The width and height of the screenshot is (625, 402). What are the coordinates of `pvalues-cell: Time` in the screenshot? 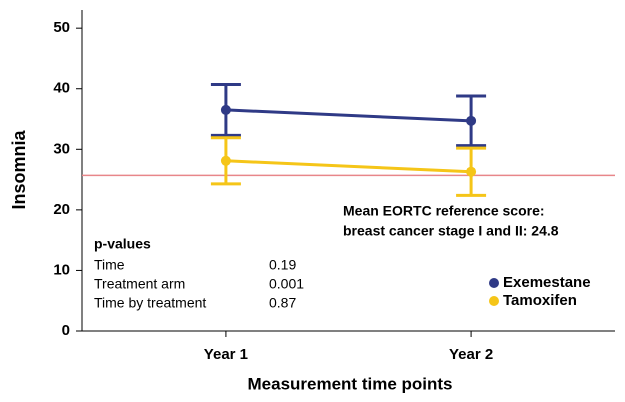 It's located at (109, 265).